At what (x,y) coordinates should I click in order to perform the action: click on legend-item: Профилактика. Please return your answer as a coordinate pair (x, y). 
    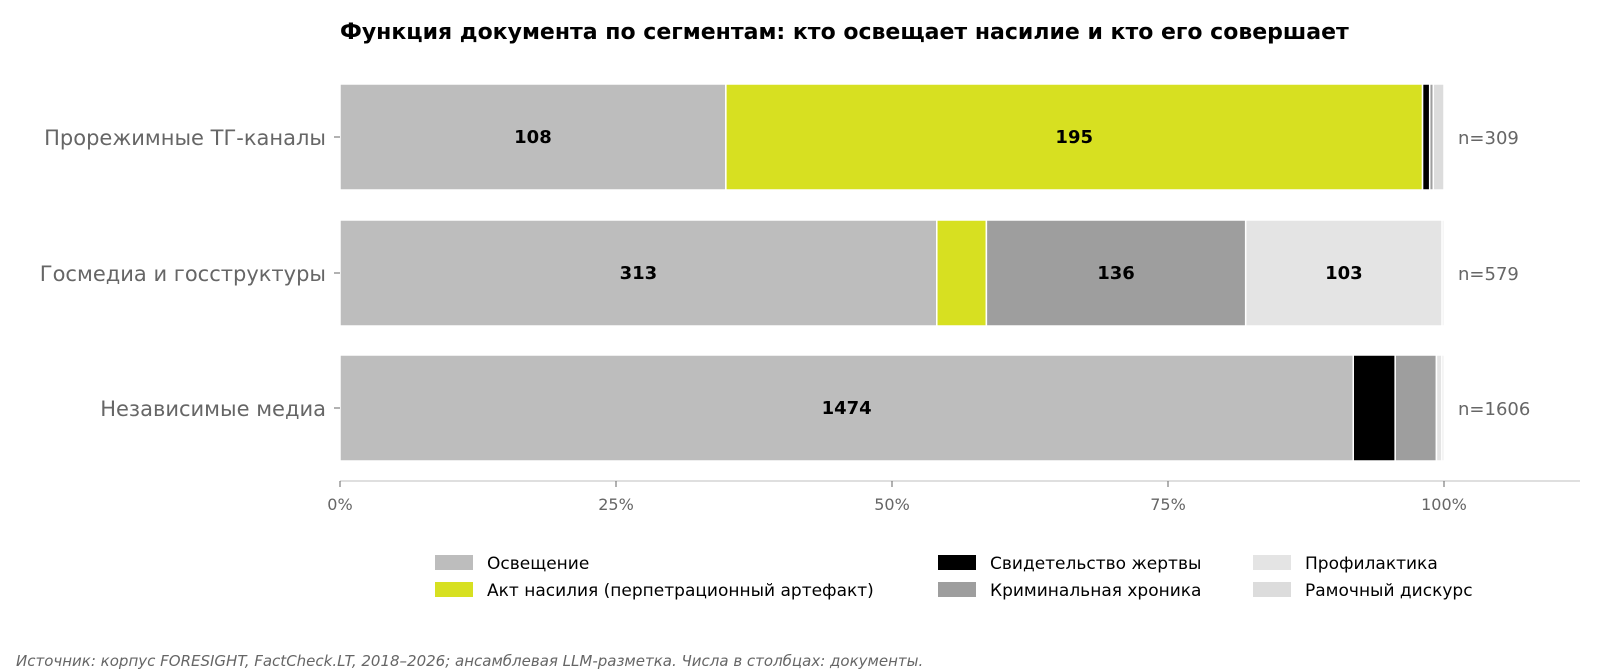
    Looking at the image, I should click on (1345, 564).